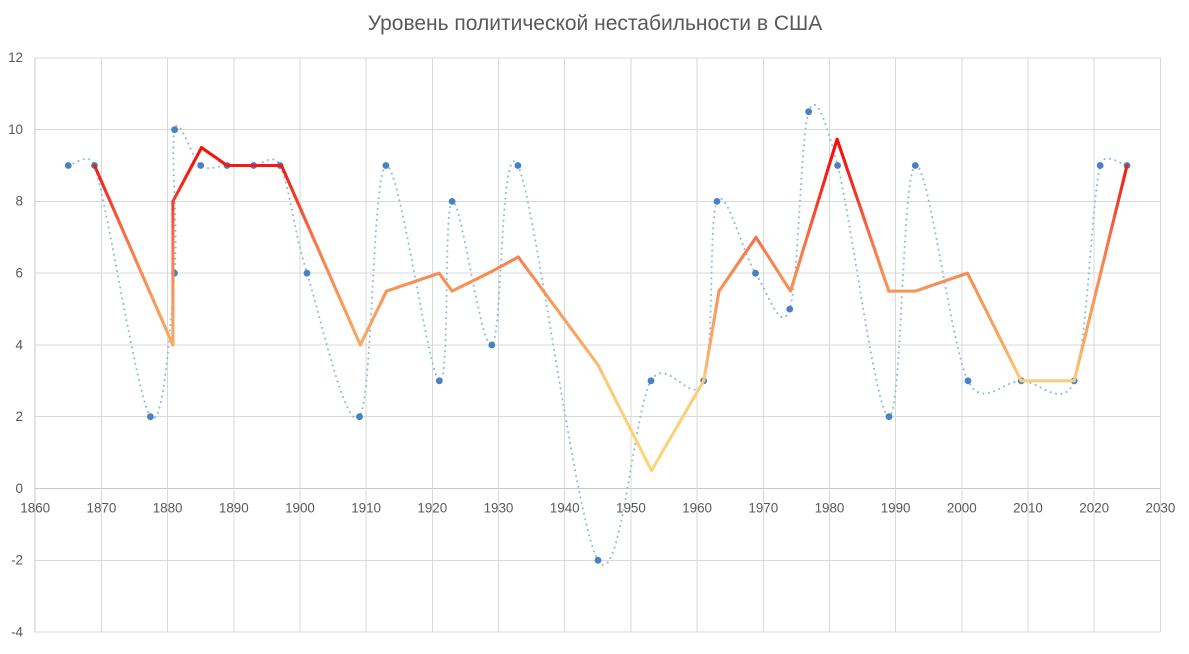 This screenshot has height=654, width=1189. What do you see at coordinates (19, 416) in the screenshot?
I see `svg-text: 2` at bounding box center [19, 416].